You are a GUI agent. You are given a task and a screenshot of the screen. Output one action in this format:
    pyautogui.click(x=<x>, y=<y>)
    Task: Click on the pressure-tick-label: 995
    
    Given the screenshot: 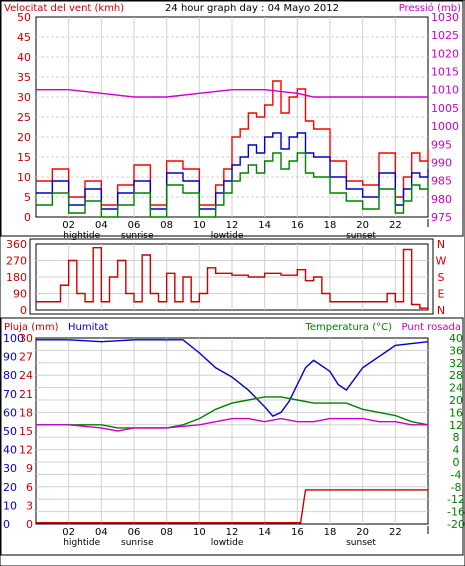 What is the action you would take?
    pyautogui.click(x=441, y=144)
    